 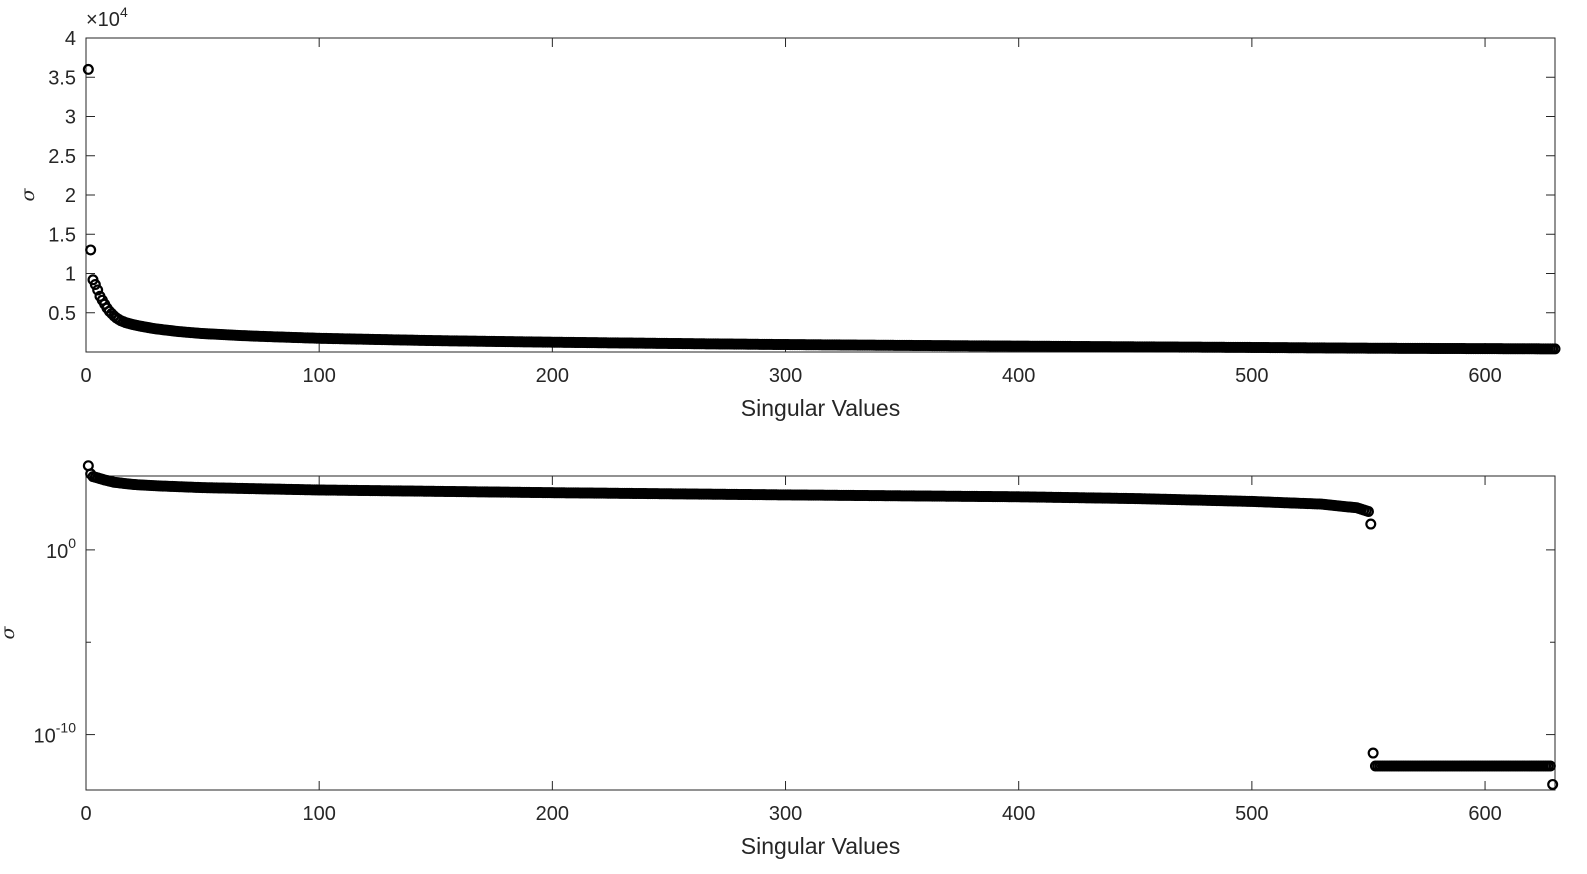 I want to click on y-tick-label: 10-10, so click(x=55, y=734).